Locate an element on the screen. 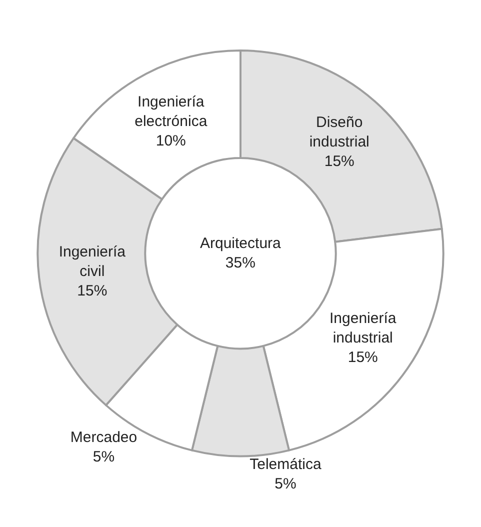 The image size is (481, 527). slice-label: Ingeniería civil is located at coordinates (92, 261).